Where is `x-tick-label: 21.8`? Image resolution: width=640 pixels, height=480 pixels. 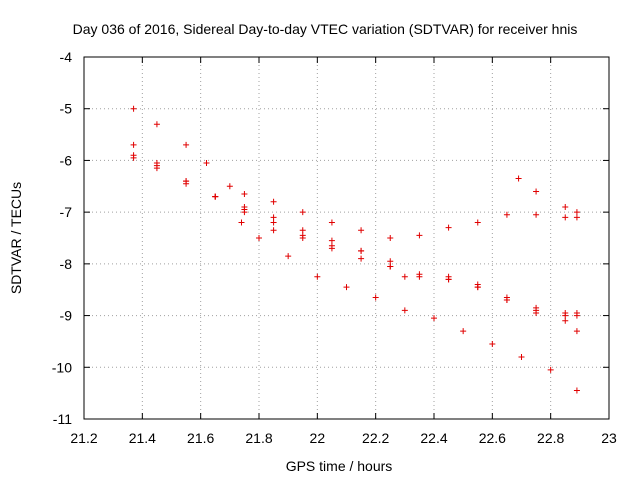
x-tick-label: 21.8 is located at coordinates (258, 438).